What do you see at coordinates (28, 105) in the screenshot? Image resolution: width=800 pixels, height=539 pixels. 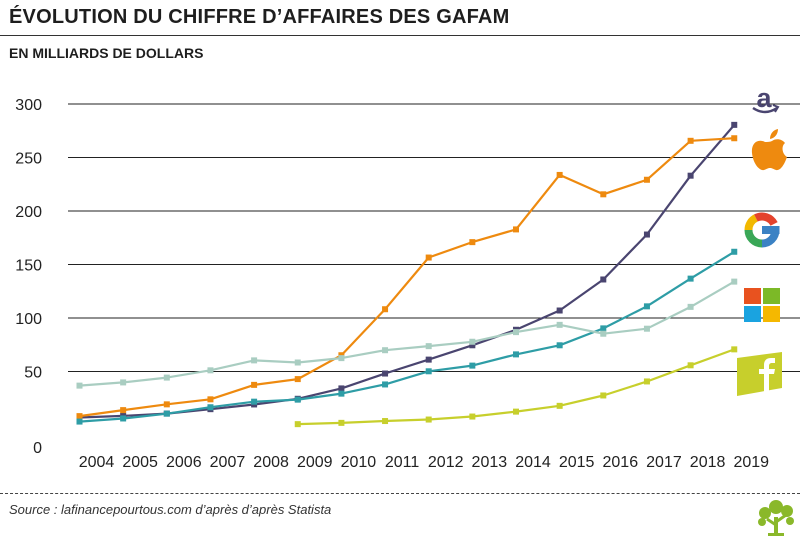 I see `y-tick-label: 300` at bounding box center [28, 105].